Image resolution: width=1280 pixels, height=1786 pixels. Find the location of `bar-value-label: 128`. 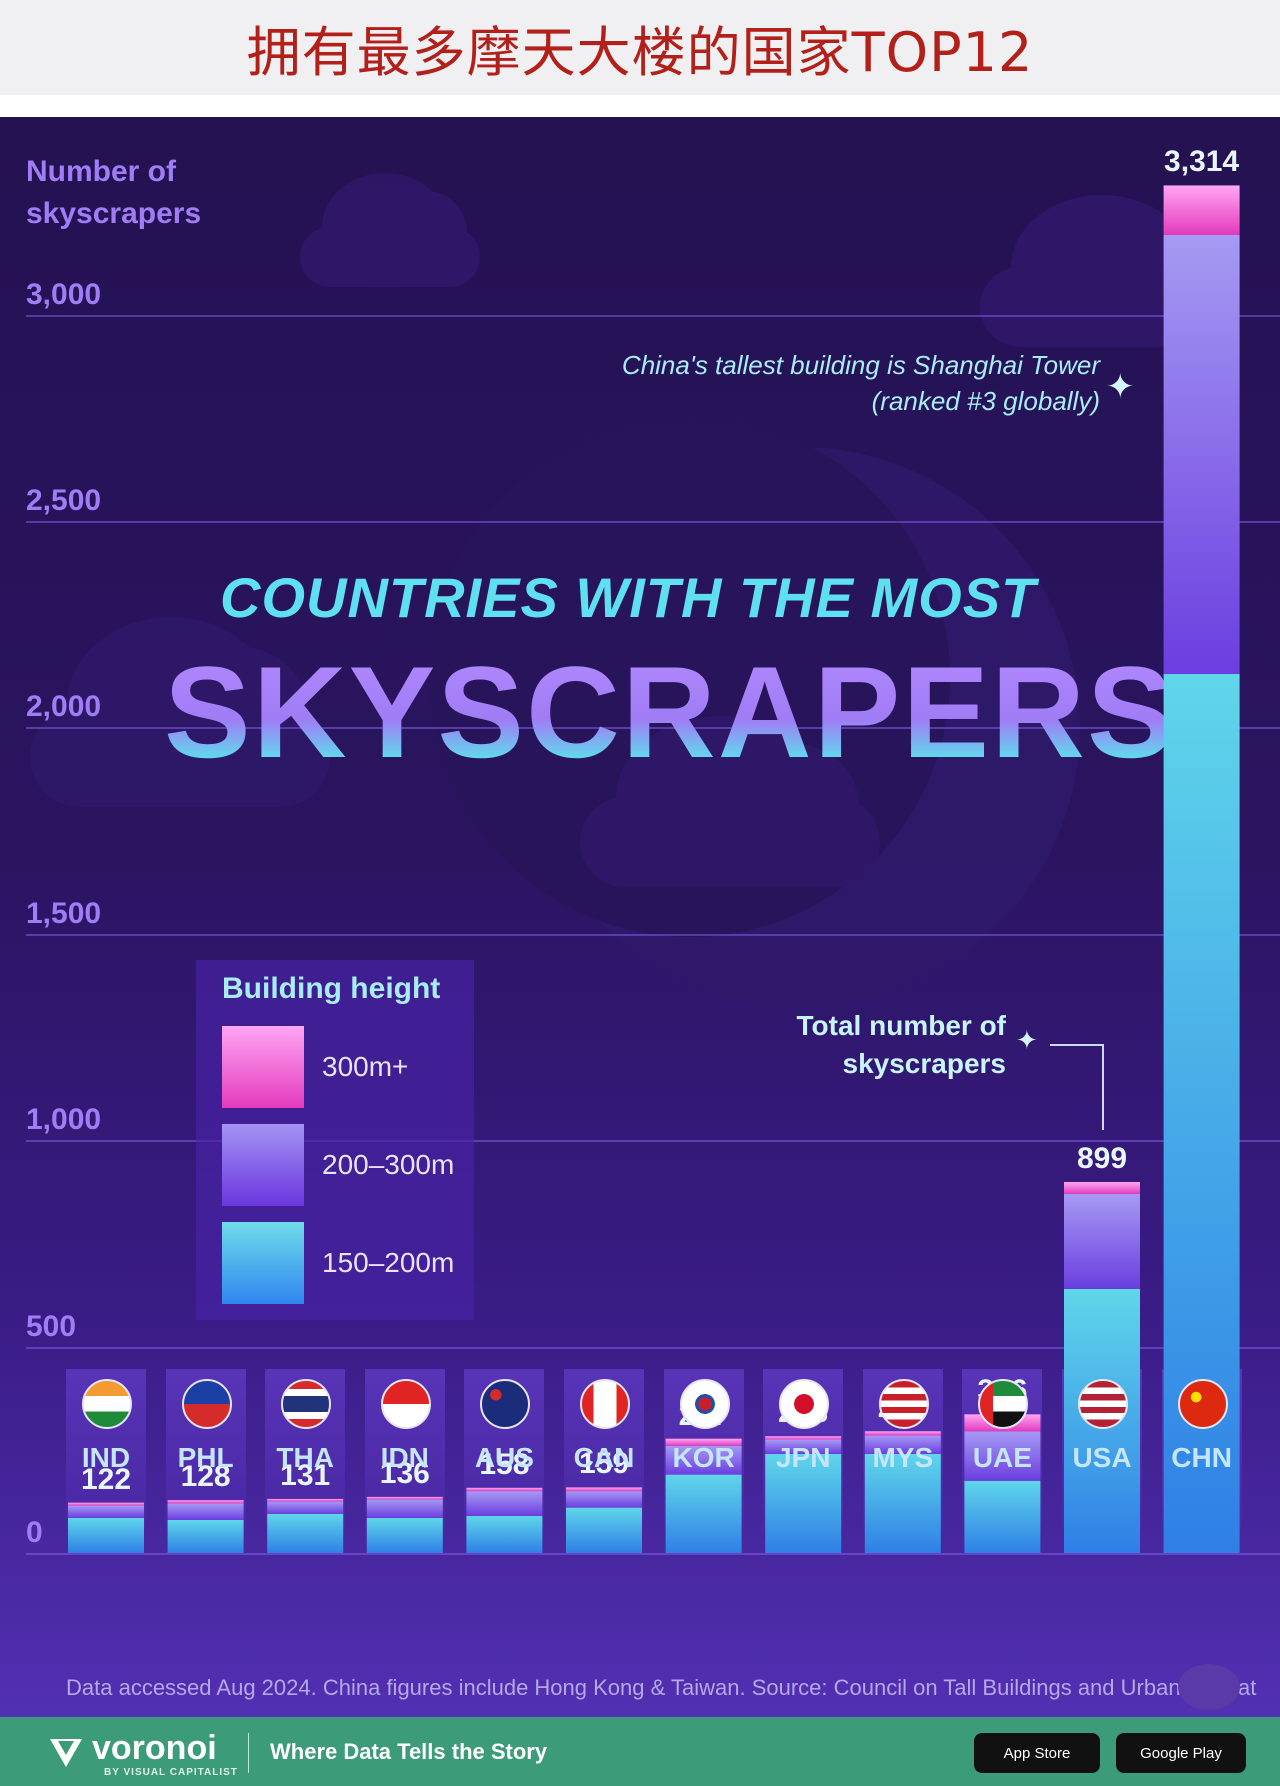

bar-value-label: 128 is located at coordinates (205, 1477).